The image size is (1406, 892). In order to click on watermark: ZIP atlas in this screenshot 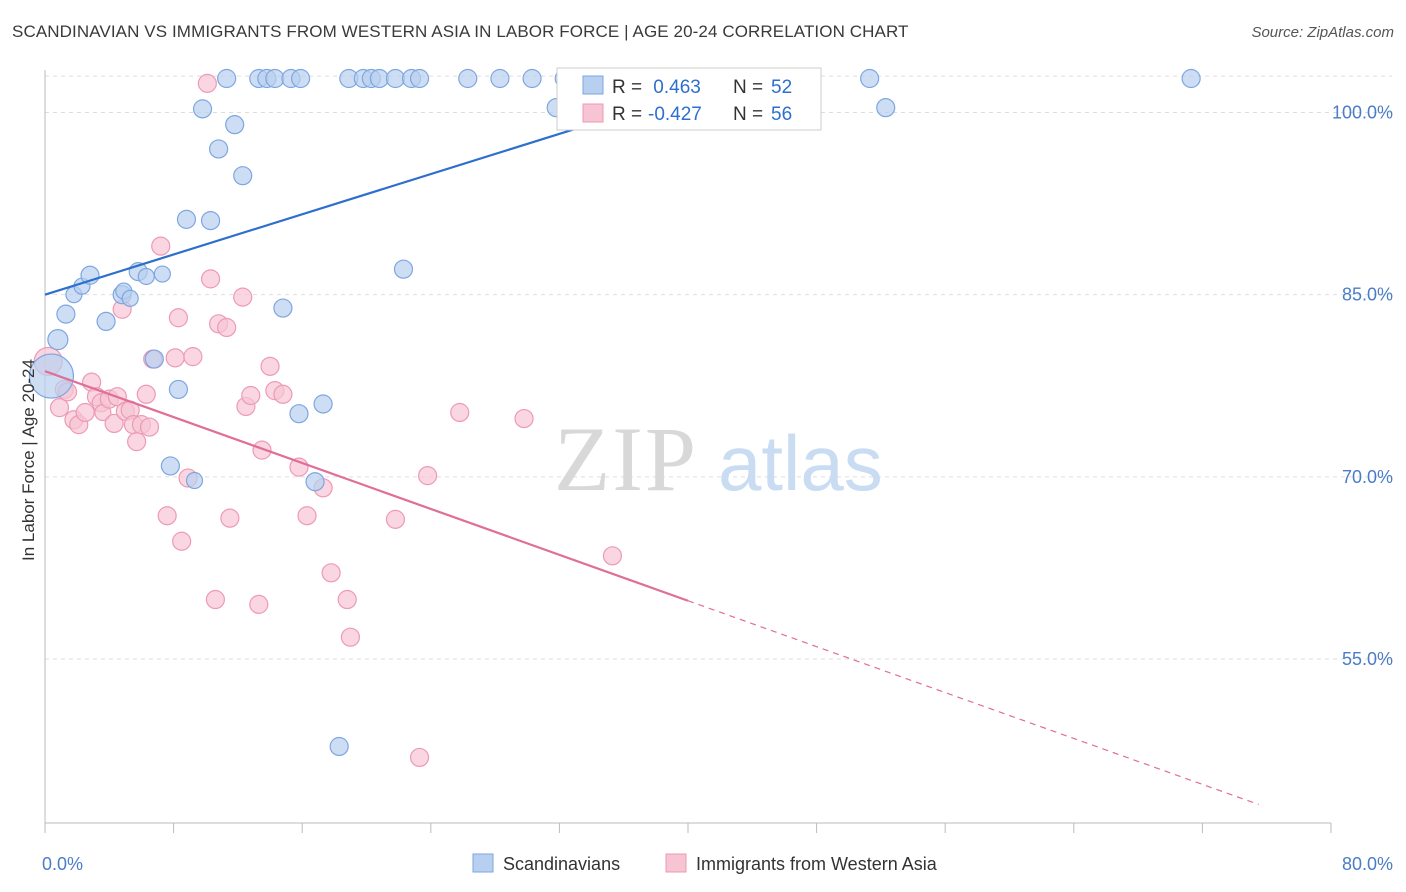, I will do `click(718, 459)`.